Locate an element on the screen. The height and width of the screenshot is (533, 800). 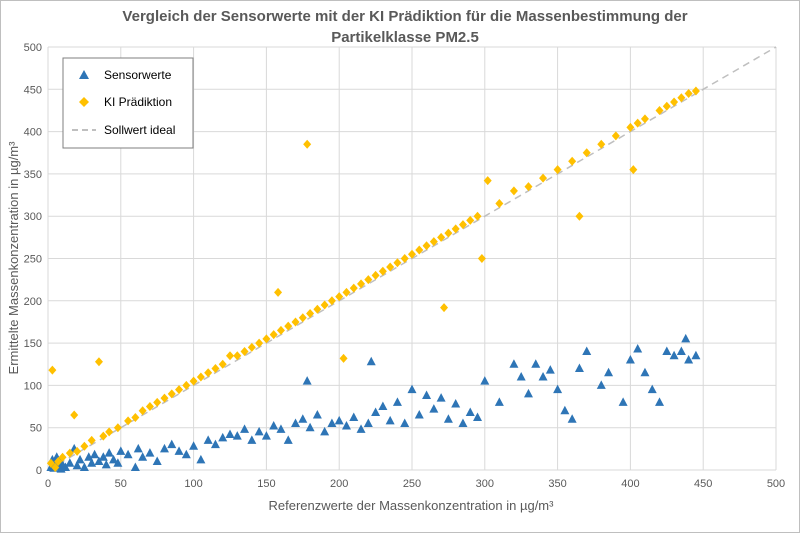
legend-label-ki-praediktion: KI Prädiktion is located at coordinates (138, 102).